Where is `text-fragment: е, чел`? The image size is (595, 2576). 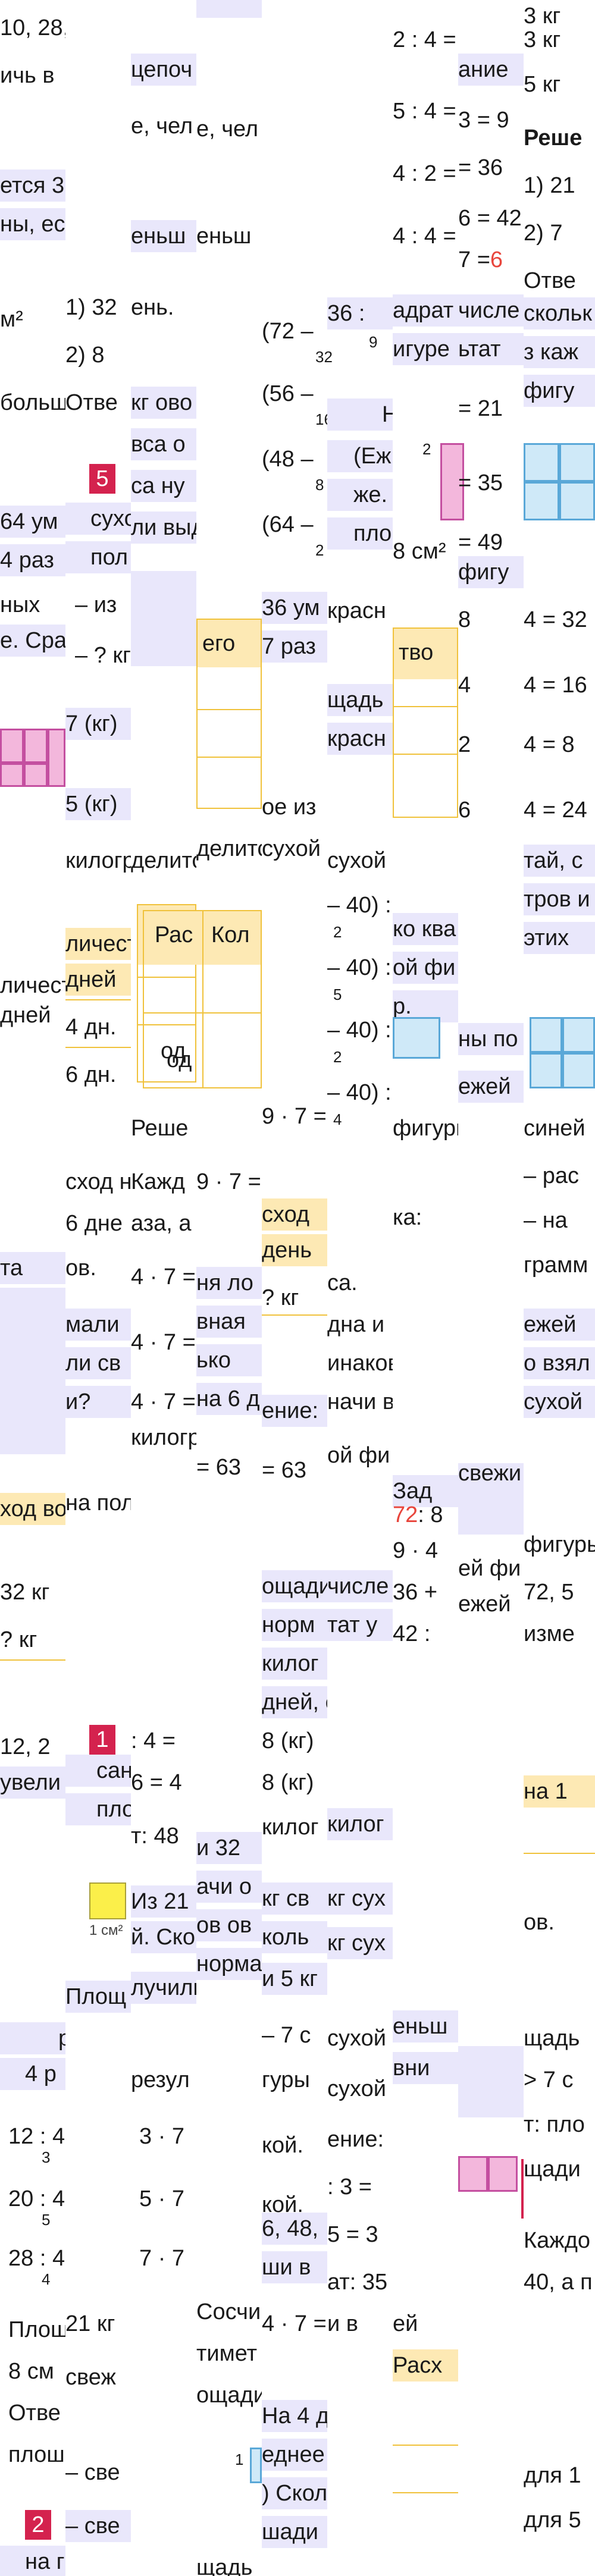 text-fragment: е, чел is located at coordinates (162, 126).